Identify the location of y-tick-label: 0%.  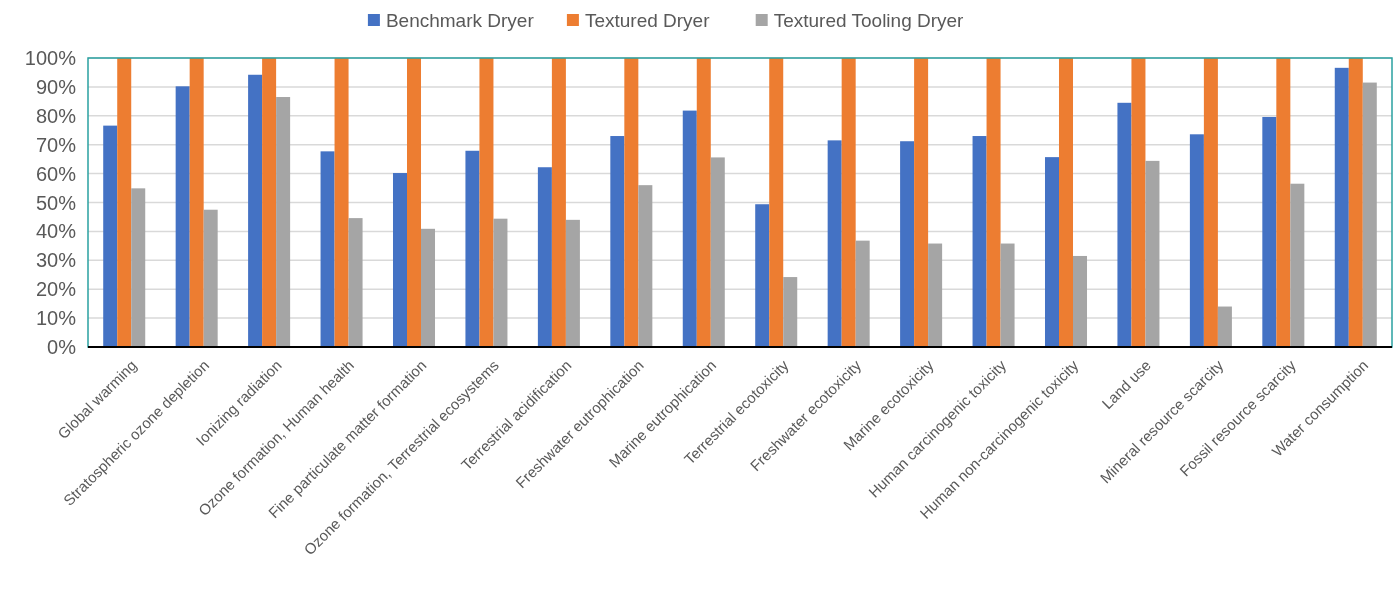
(62, 347).